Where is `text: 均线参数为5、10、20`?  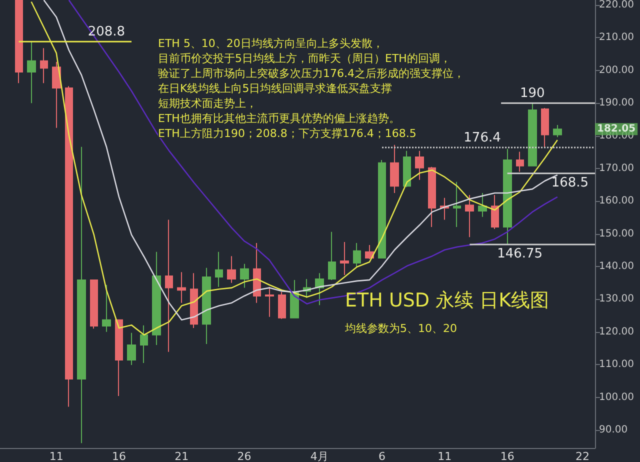
text: 均线参数为5、10、20 is located at coordinates (400, 328).